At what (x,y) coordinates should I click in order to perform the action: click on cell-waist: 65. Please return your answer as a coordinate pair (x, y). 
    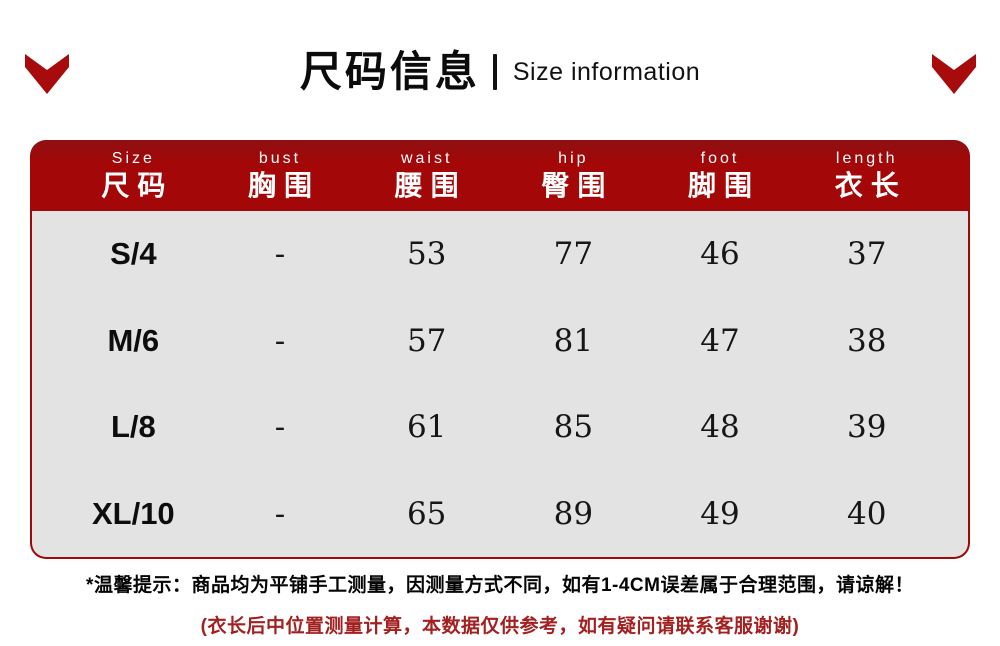
    Looking at the image, I should click on (426, 513).